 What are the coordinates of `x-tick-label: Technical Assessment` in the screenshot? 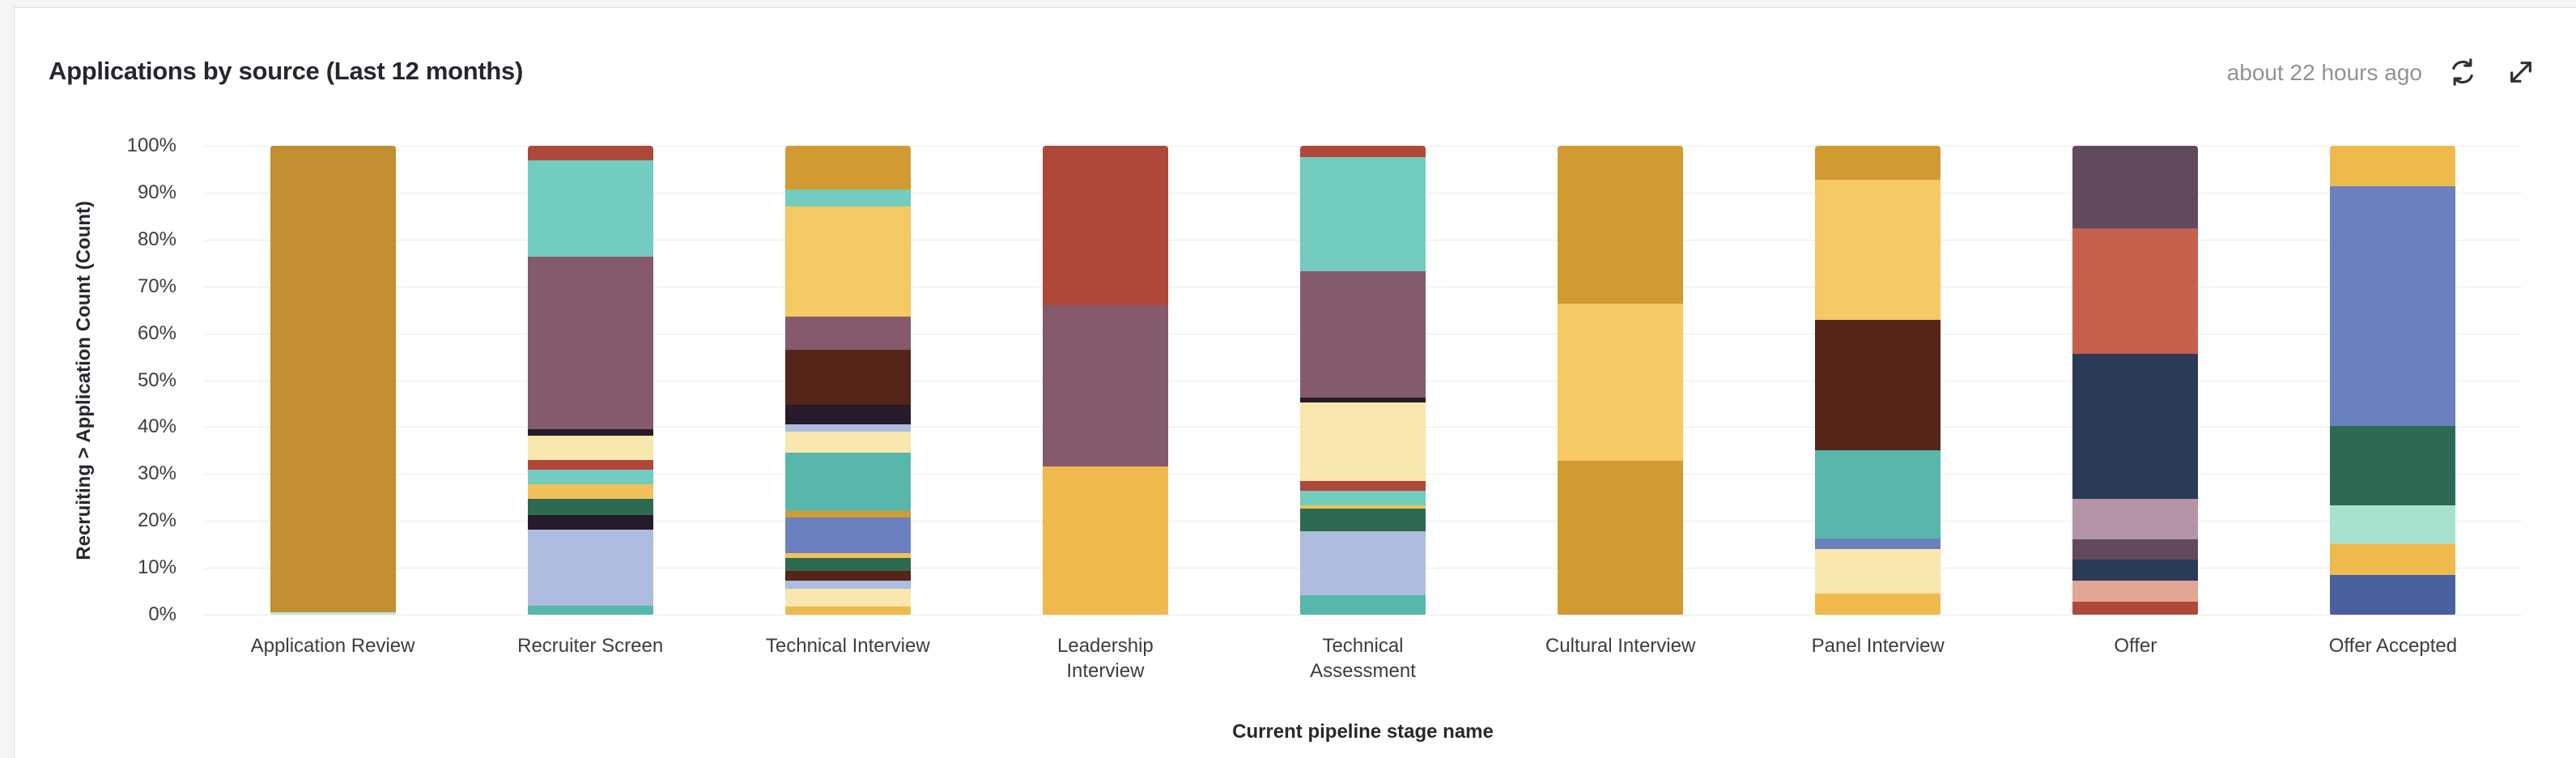 It's located at (1363, 659).